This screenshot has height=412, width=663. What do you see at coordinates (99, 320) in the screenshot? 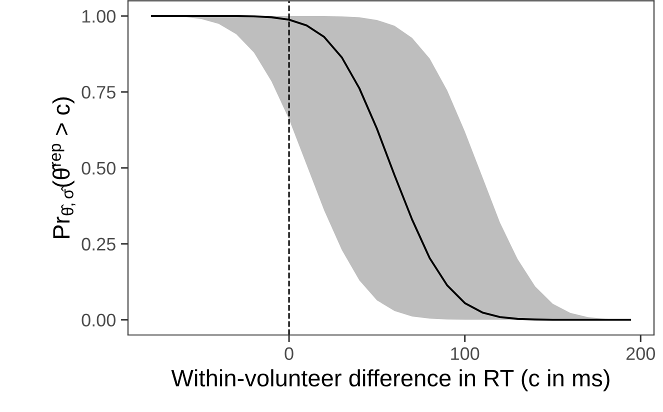
I see `y-tick-label: 0.00` at bounding box center [99, 320].